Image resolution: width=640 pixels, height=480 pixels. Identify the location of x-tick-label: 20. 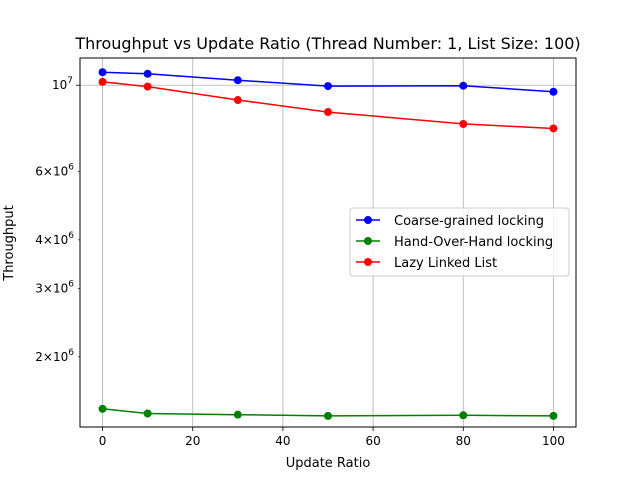
(192, 441).